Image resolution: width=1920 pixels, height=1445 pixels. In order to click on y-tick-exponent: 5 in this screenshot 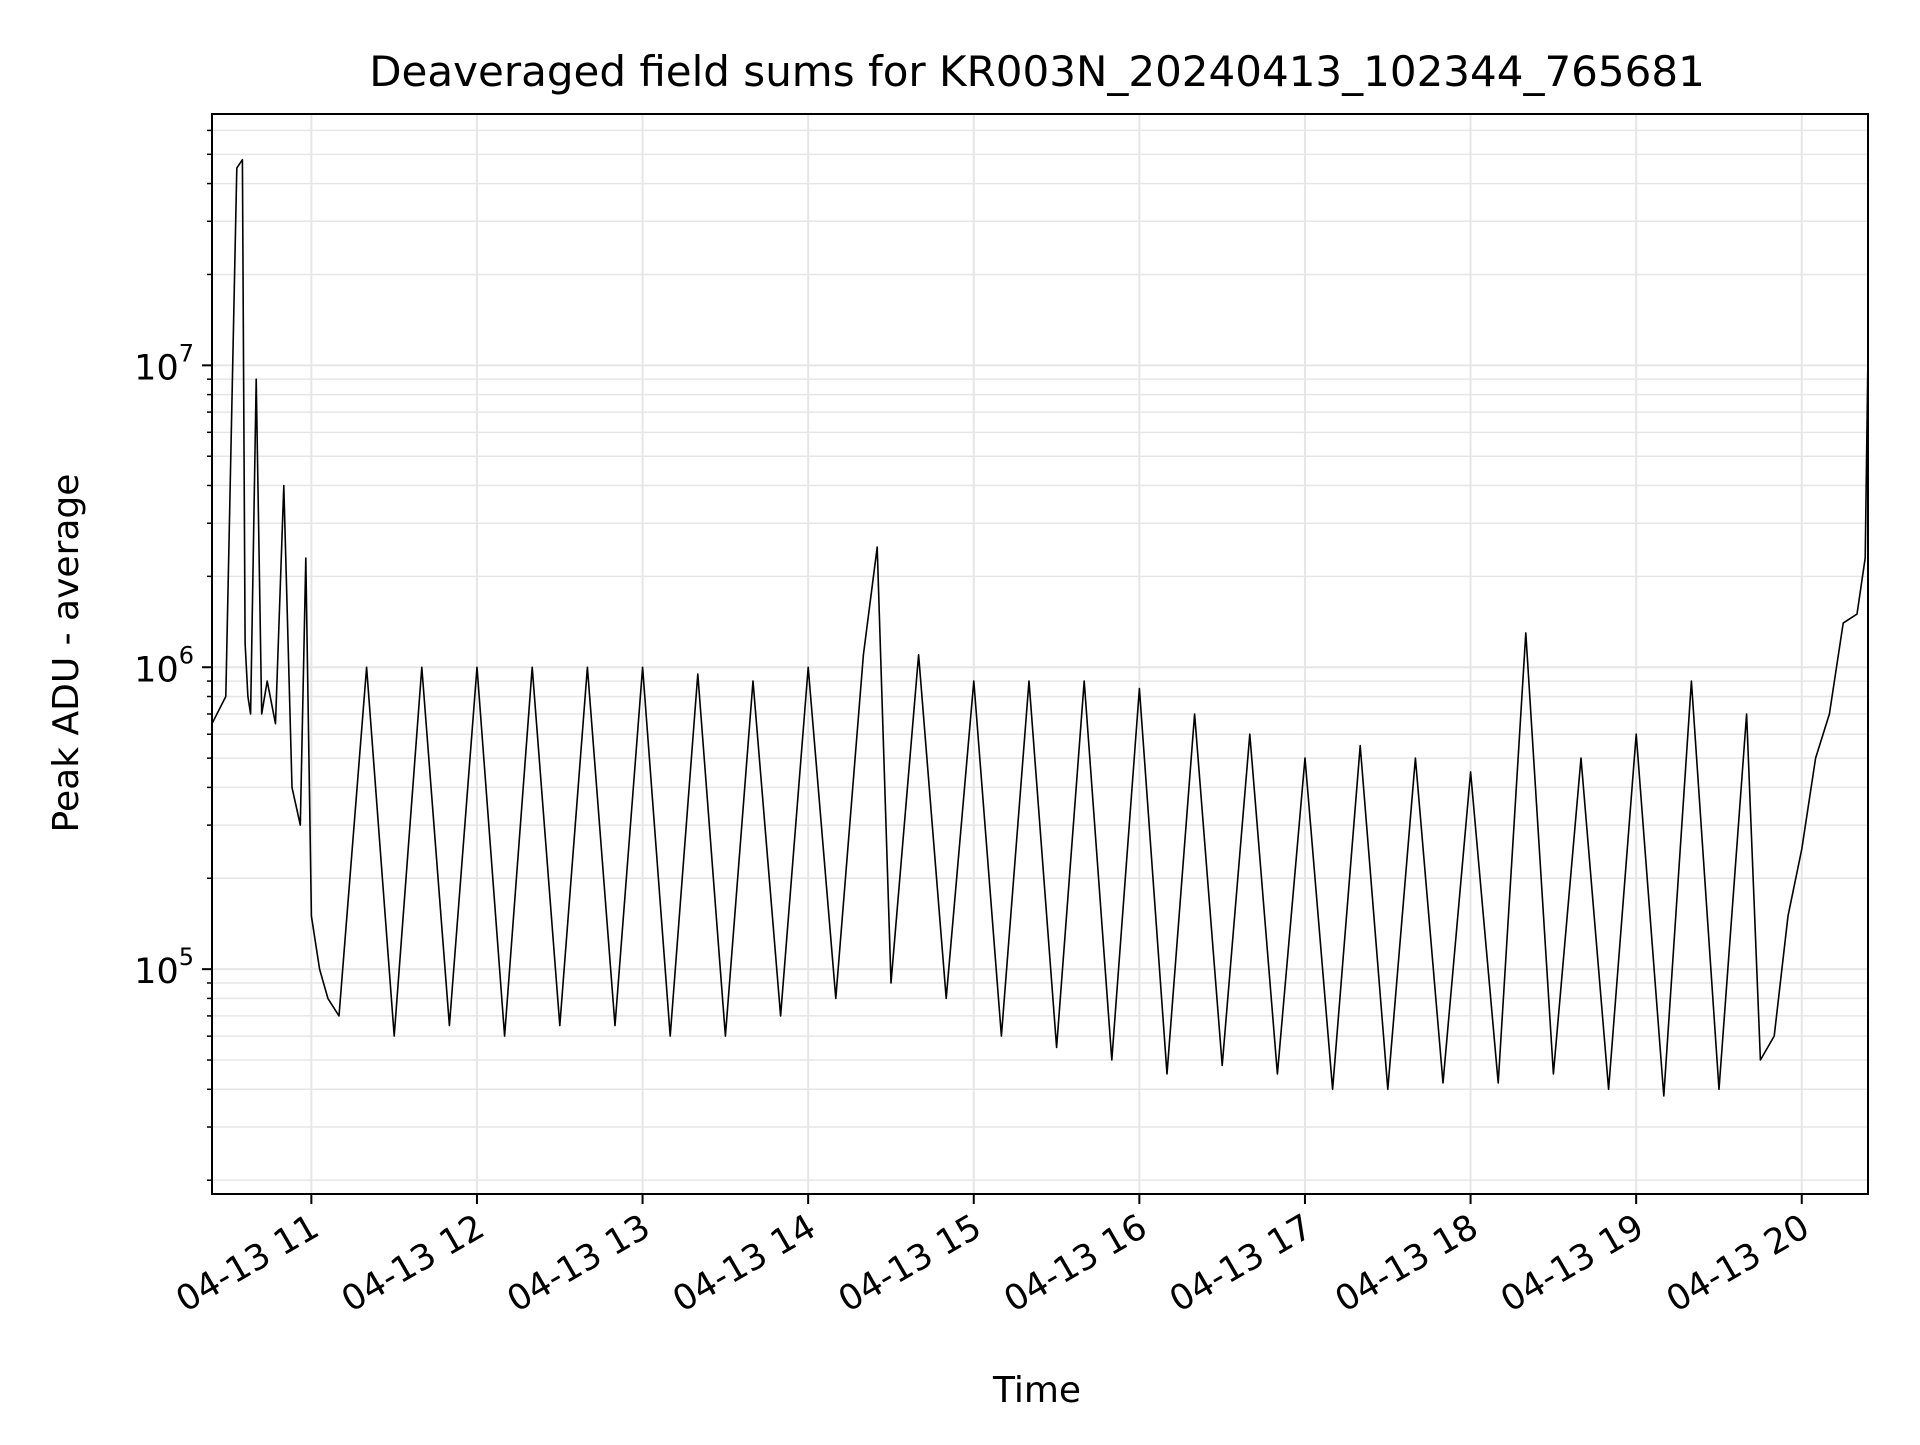, I will do `click(186, 957)`.